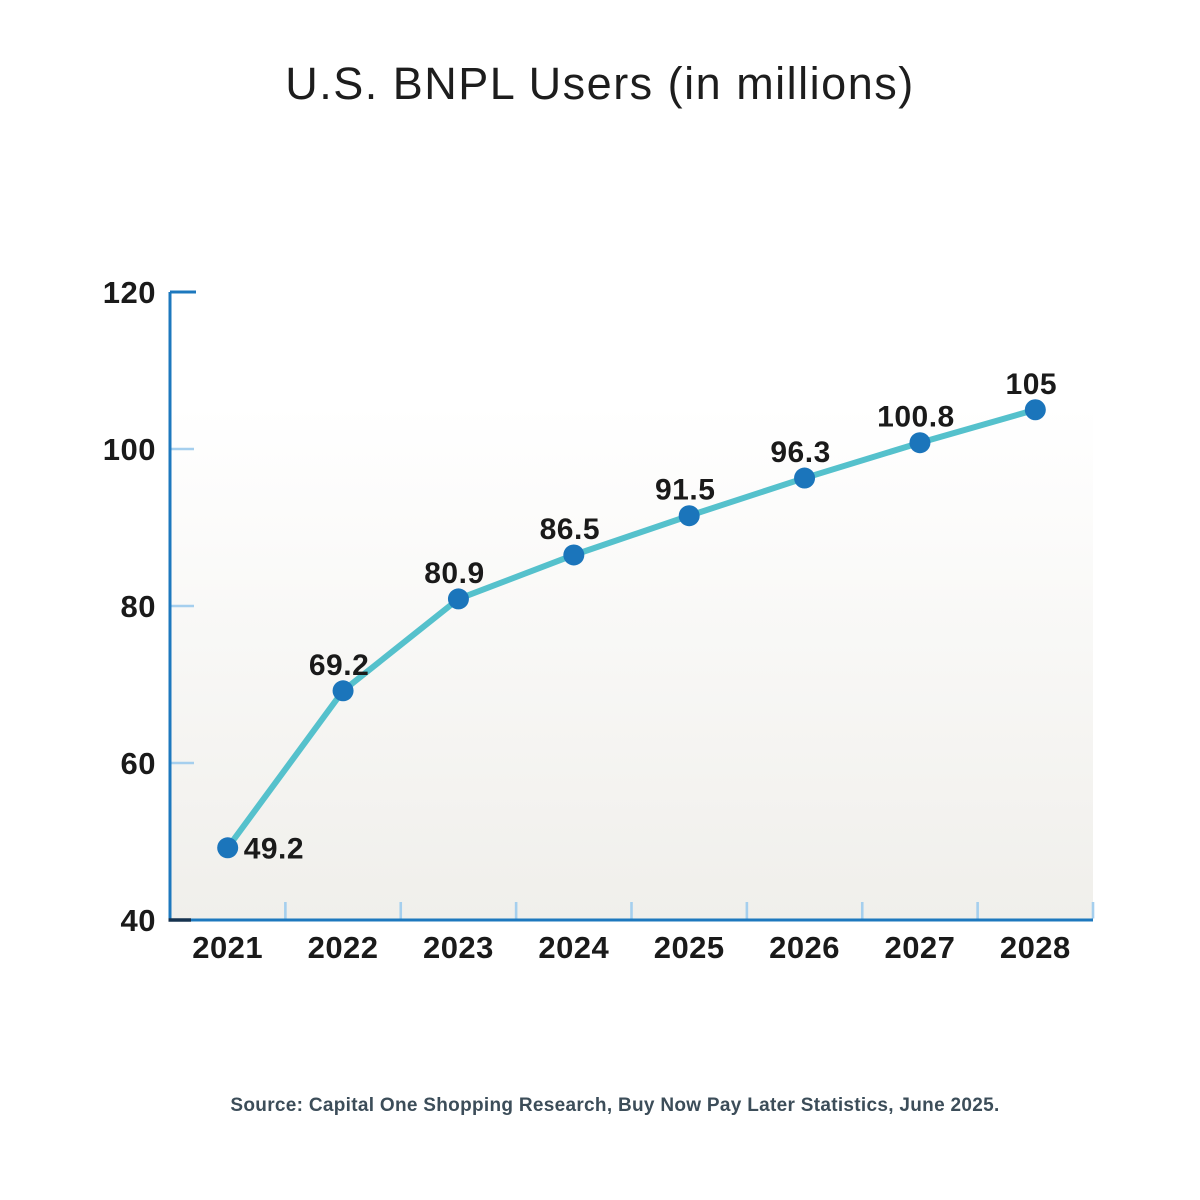  Describe the element at coordinates (689, 947) in the screenshot. I see `x-axis-tick-label: 2025` at that location.